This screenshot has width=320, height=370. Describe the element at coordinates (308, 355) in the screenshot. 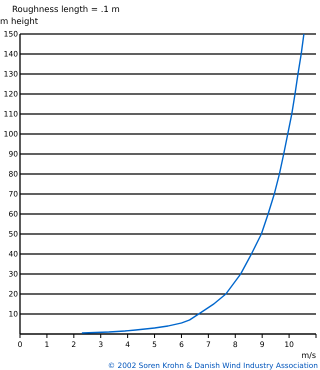

I see `x-axis-title: m/s` at that location.